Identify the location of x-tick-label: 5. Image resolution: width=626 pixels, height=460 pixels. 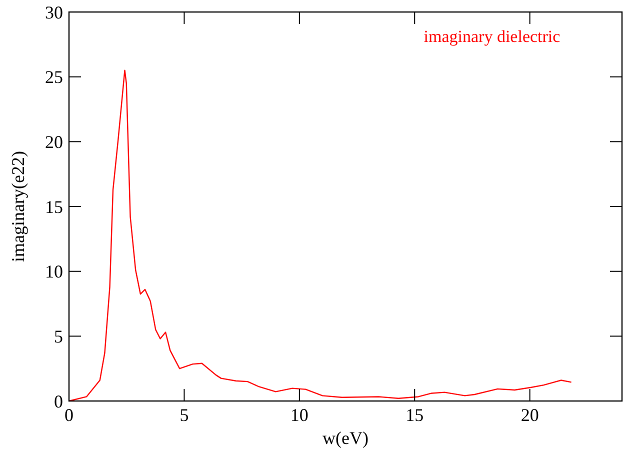
(184, 415).